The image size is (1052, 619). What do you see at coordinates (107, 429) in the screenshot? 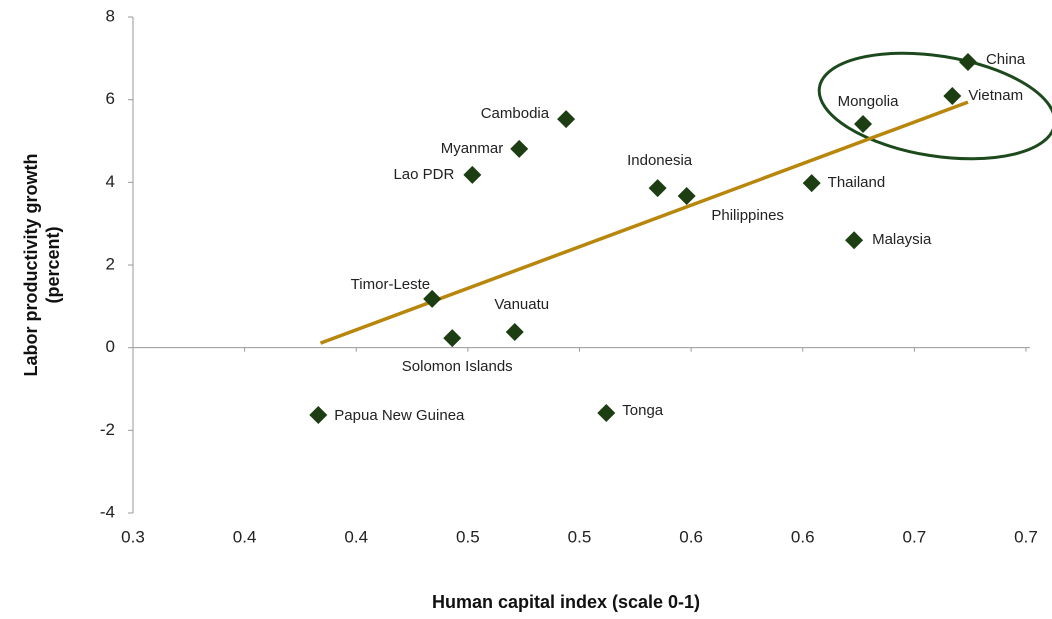
I see `y-tick-label: -2` at bounding box center [107, 429].